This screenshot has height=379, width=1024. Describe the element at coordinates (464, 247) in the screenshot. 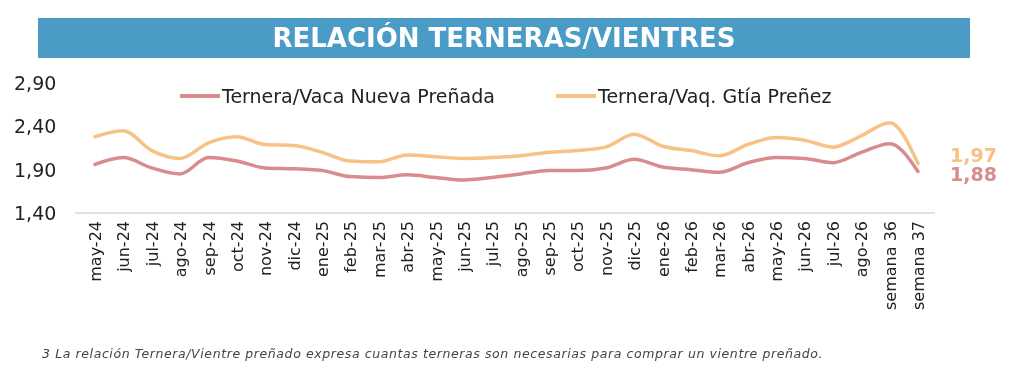

I see `x-tick-label: jun-25` at that location.